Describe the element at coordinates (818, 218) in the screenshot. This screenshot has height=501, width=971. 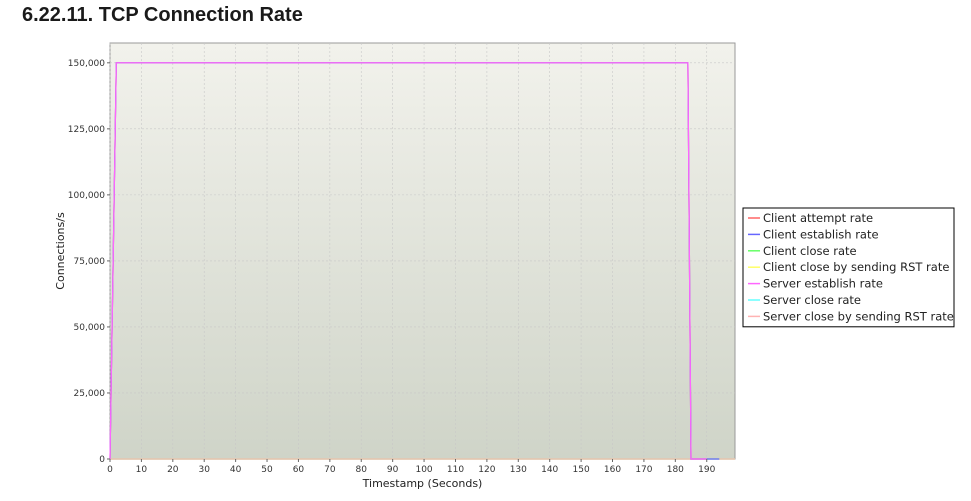
I see `legend-label: Client attempt rate` at that location.